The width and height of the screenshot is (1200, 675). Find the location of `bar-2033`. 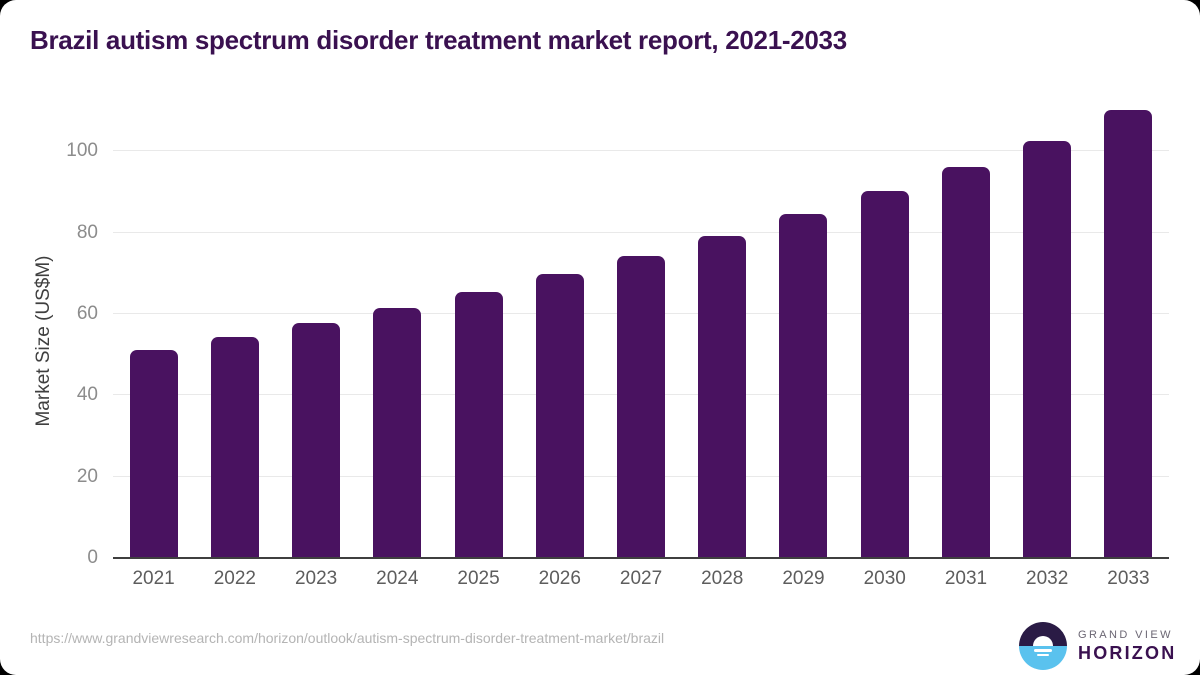

bar-2033 is located at coordinates (1128, 334).